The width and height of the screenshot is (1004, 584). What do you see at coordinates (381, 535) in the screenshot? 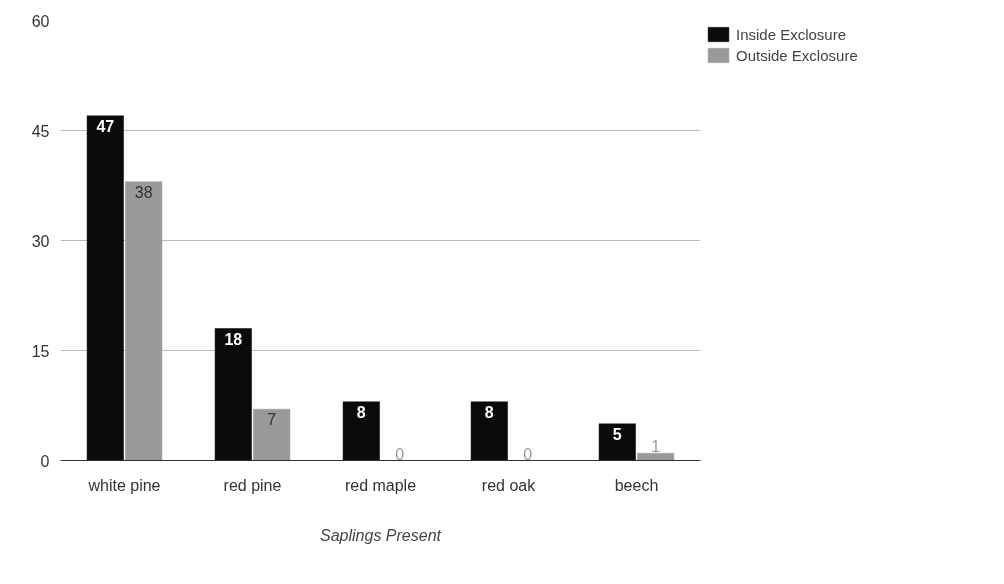
I see `x-axis-title: Saplings Present` at bounding box center [381, 535].